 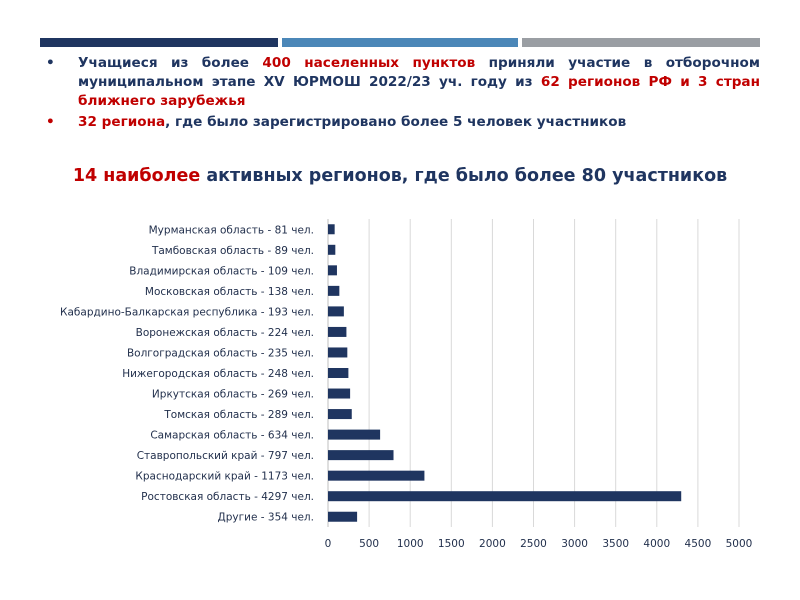 I want to click on header-bar-mid, so click(x=400, y=42).